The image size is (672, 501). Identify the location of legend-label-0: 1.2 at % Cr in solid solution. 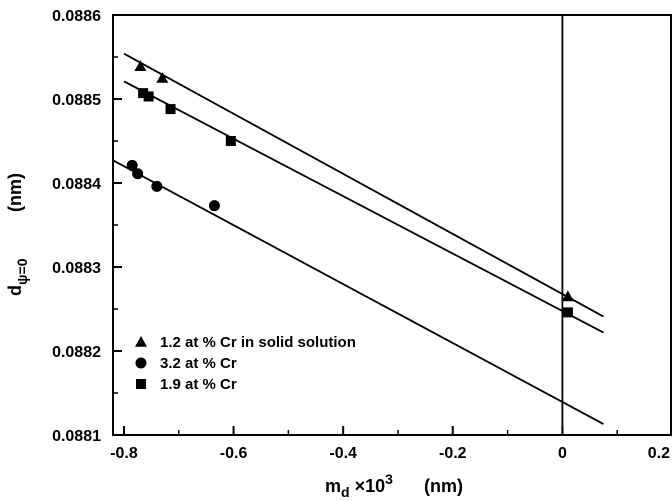
(258, 342).